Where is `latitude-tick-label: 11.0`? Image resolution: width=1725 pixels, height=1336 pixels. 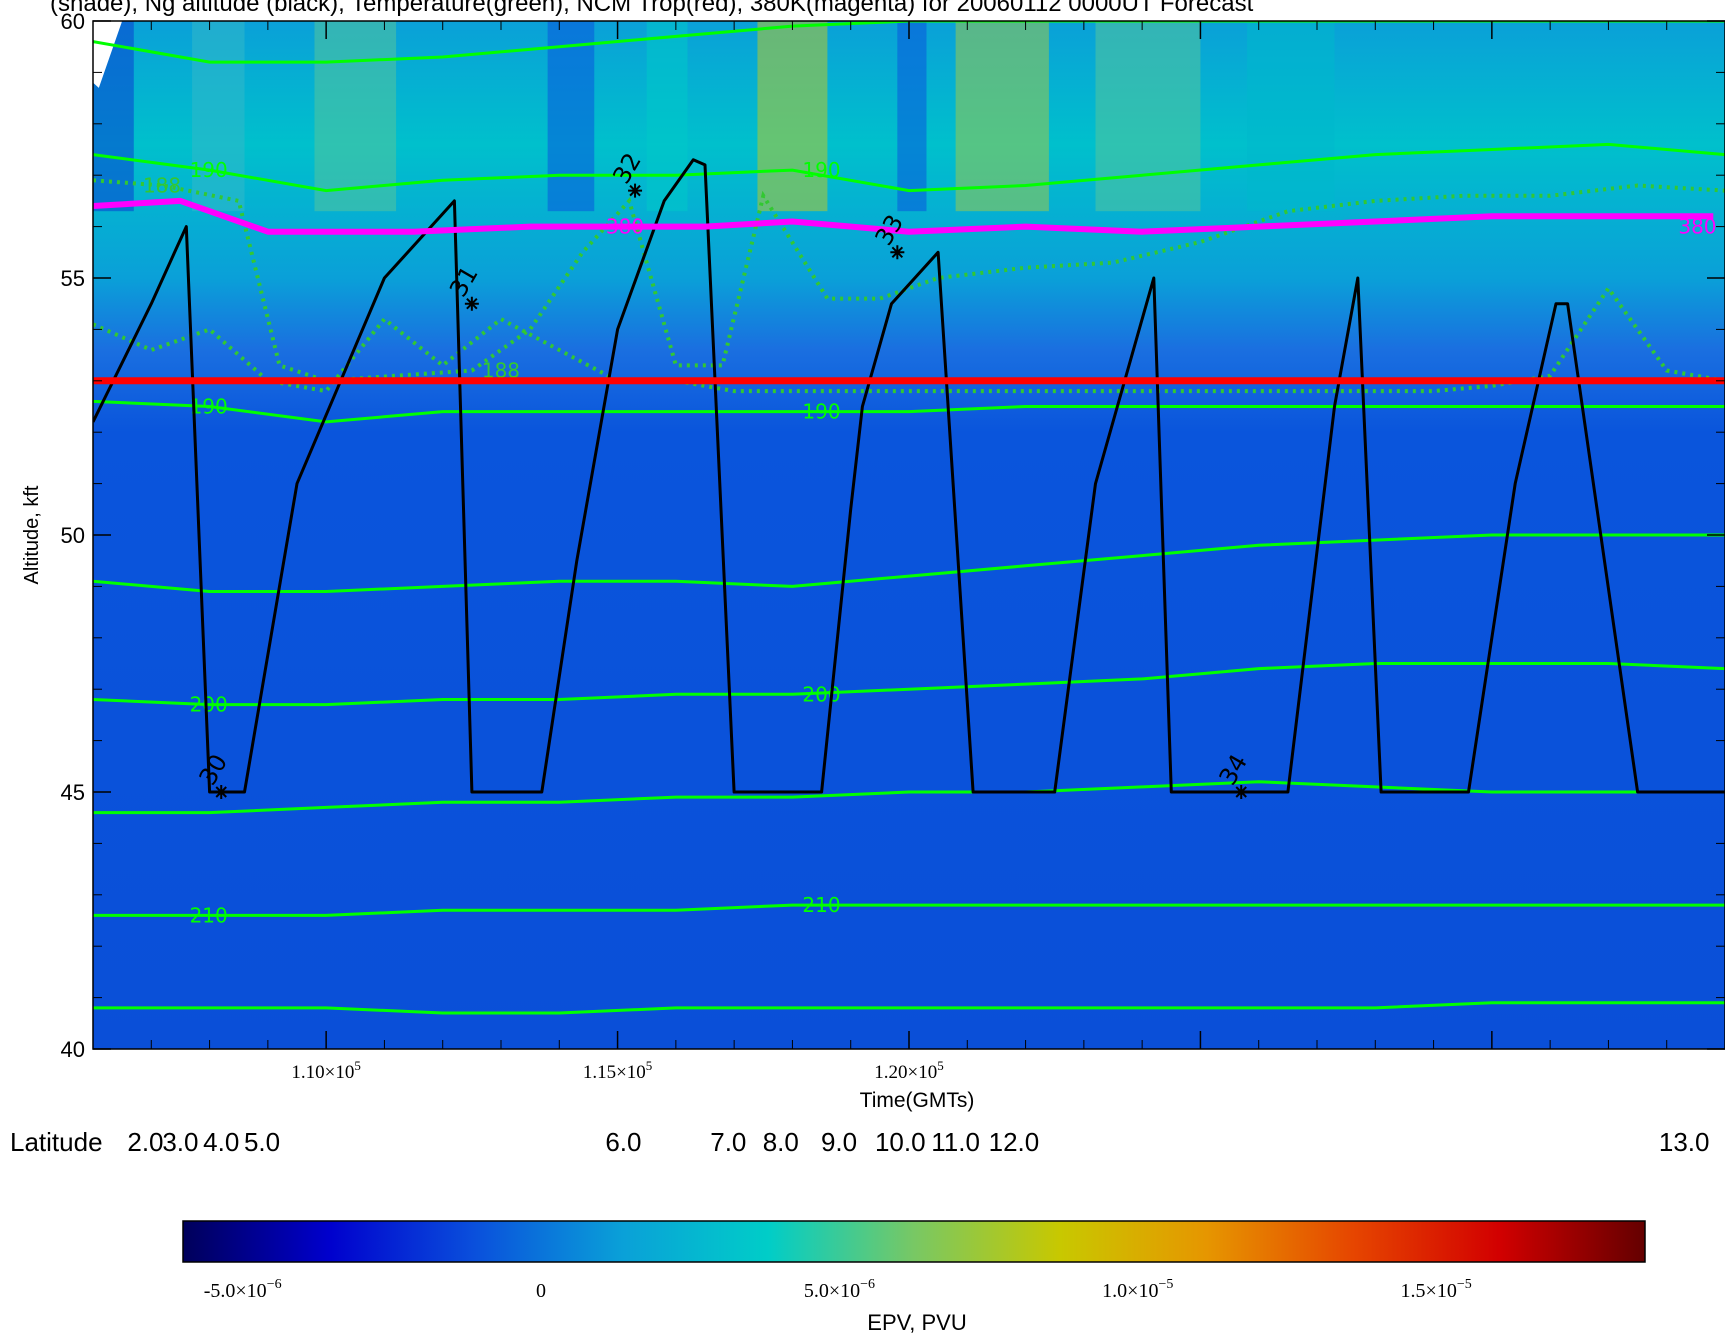
latitude-tick-label: 11.0 is located at coordinates (955, 1142).